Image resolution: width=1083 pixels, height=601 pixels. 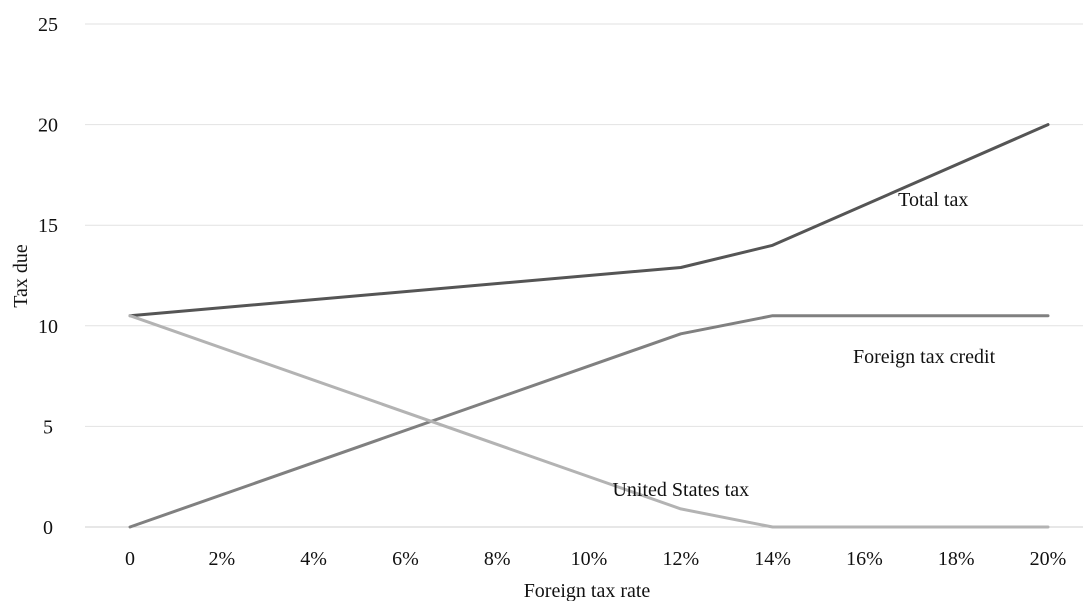 I want to click on x-tick-label: 10%, so click(x=589, y=559).